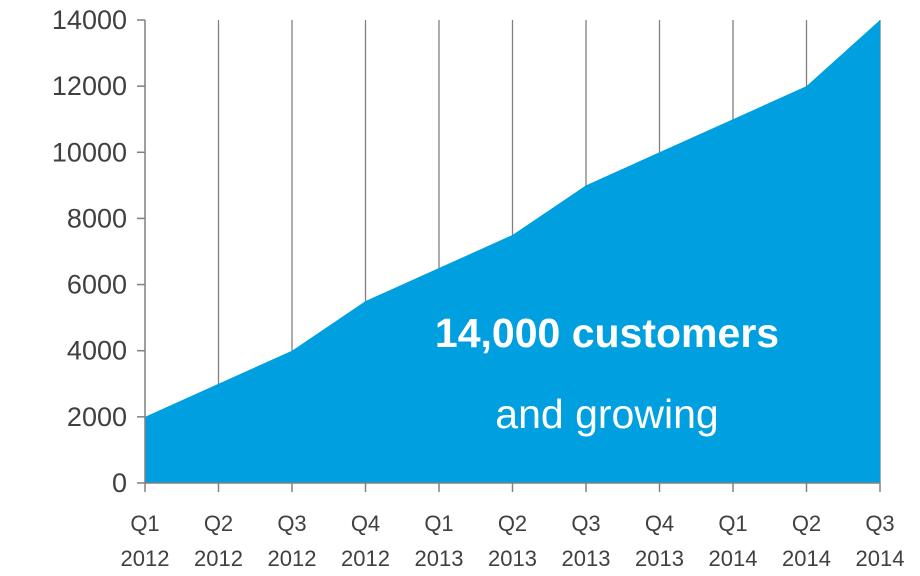  Describe the element at coordinates (89, 20) in the screenshot. I see `y-tick-label: 14000` at that location.